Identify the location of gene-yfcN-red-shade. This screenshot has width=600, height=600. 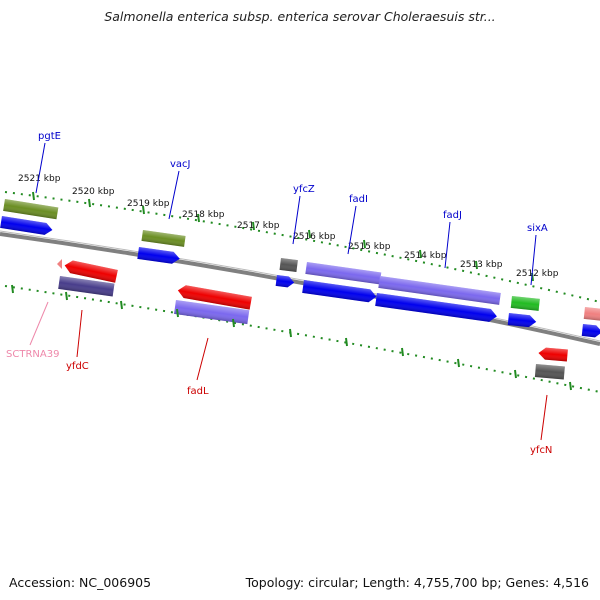
(553, 354).